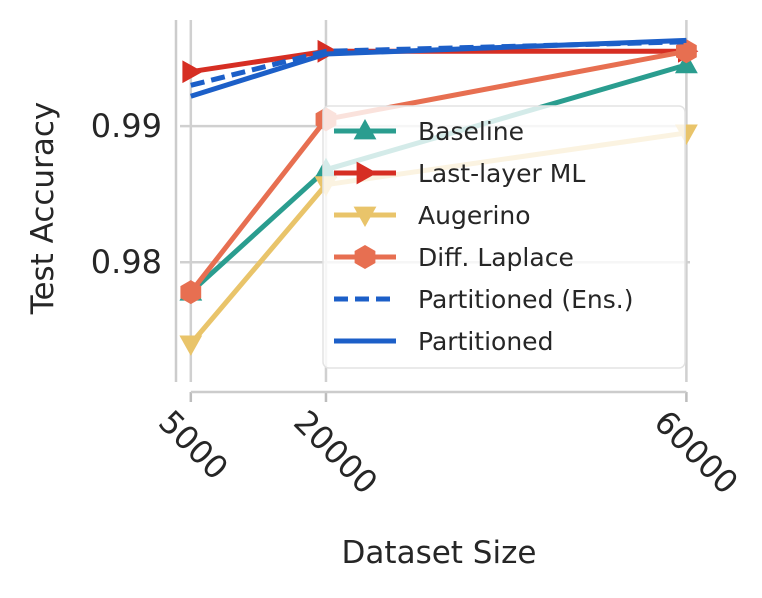  What do you see at coordinates (335, 452) in the screenshot?
I see `x-tick-label: 20000` at bounding box center [335, 452].